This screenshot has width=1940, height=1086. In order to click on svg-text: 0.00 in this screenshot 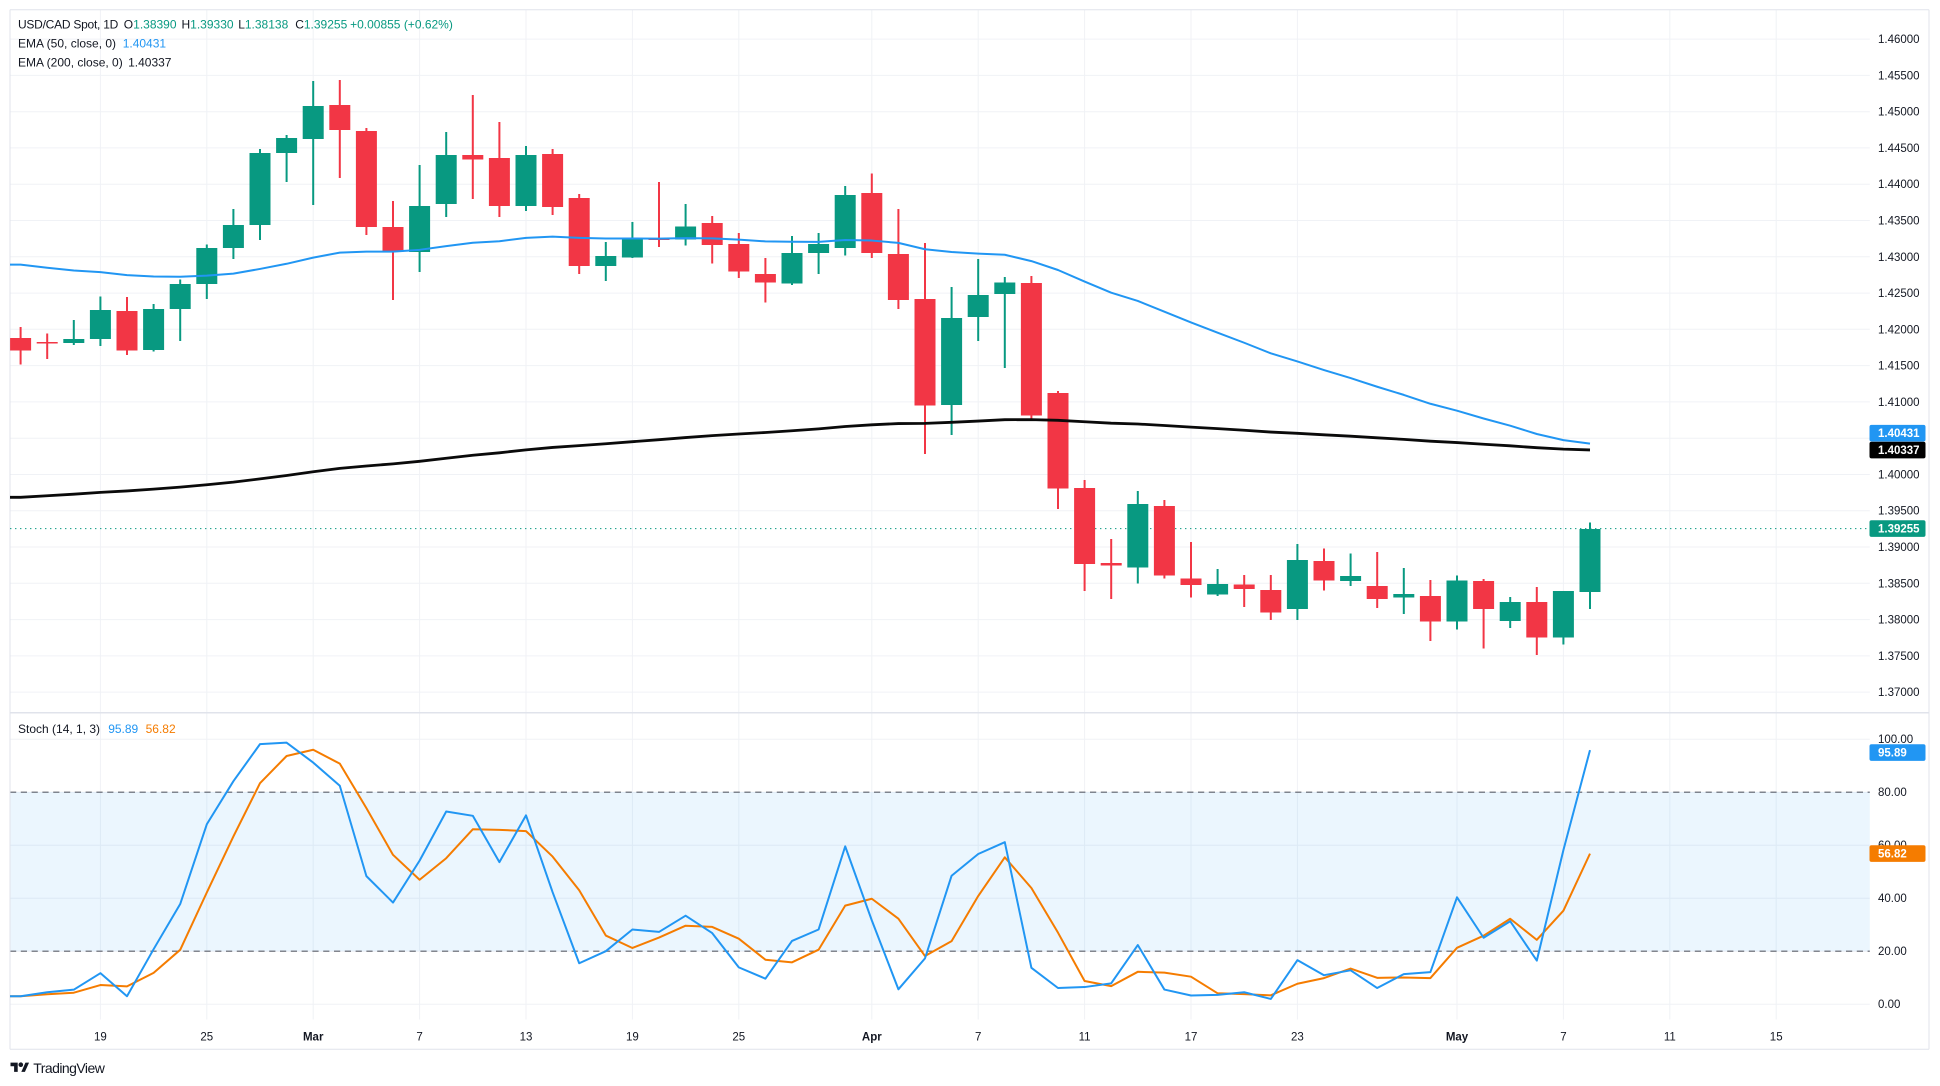, I will do `click(1889, 1005)`.